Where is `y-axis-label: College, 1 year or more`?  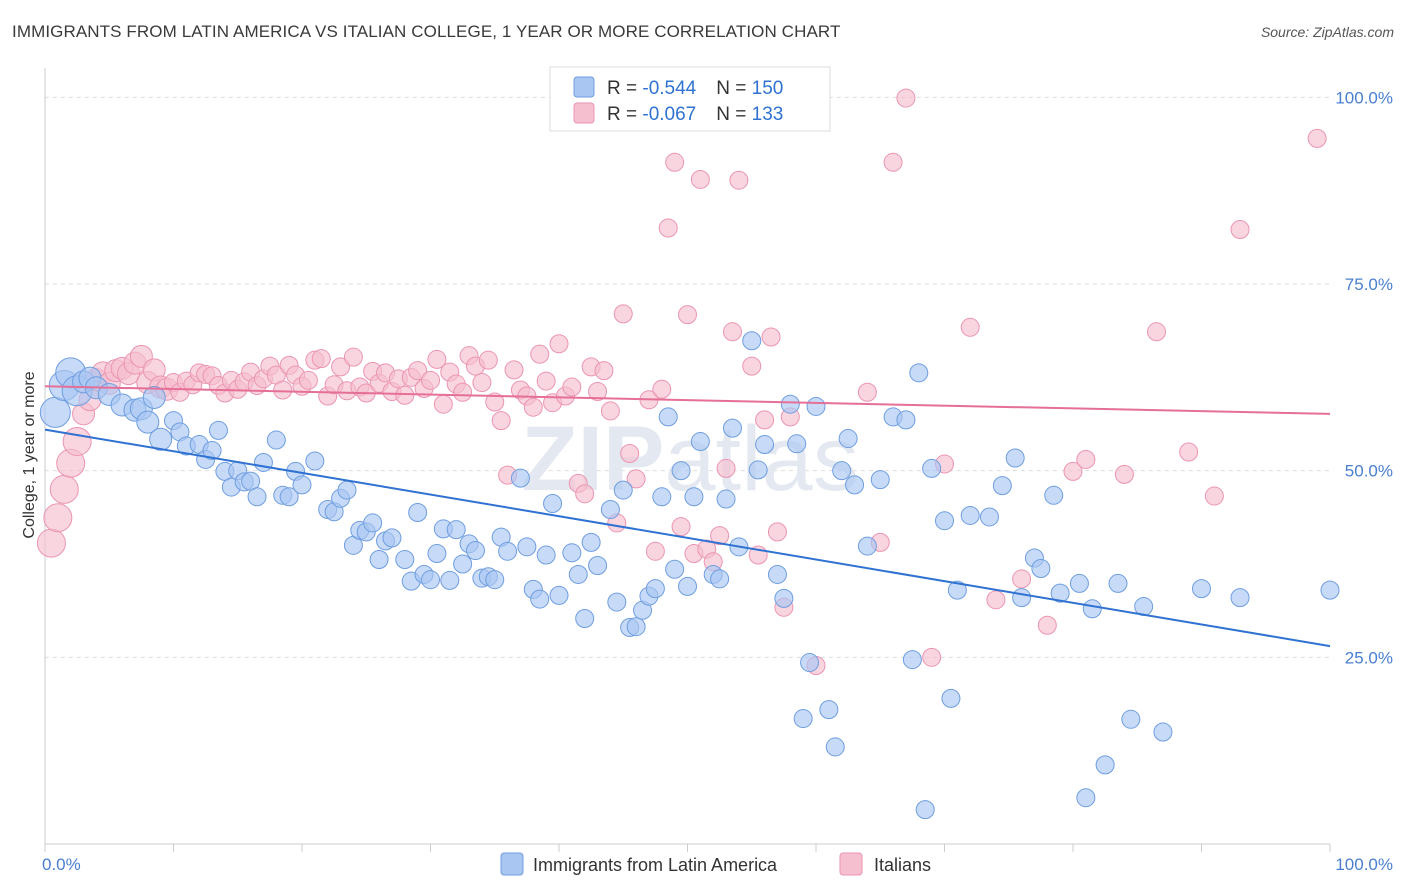 y-axis-label: College, 1 year or more is located at coordinates (29, 454).